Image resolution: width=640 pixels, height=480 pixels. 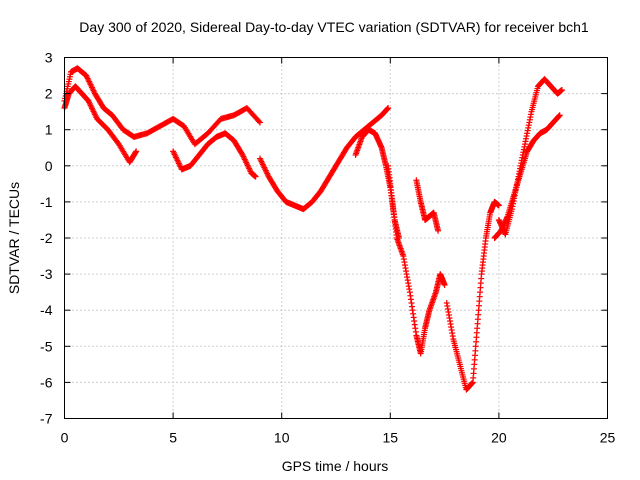 What do you see at coordinates (49, 58) in the screenshot?
I see `y-tick-label: 3` at bounding box center [49, 58].